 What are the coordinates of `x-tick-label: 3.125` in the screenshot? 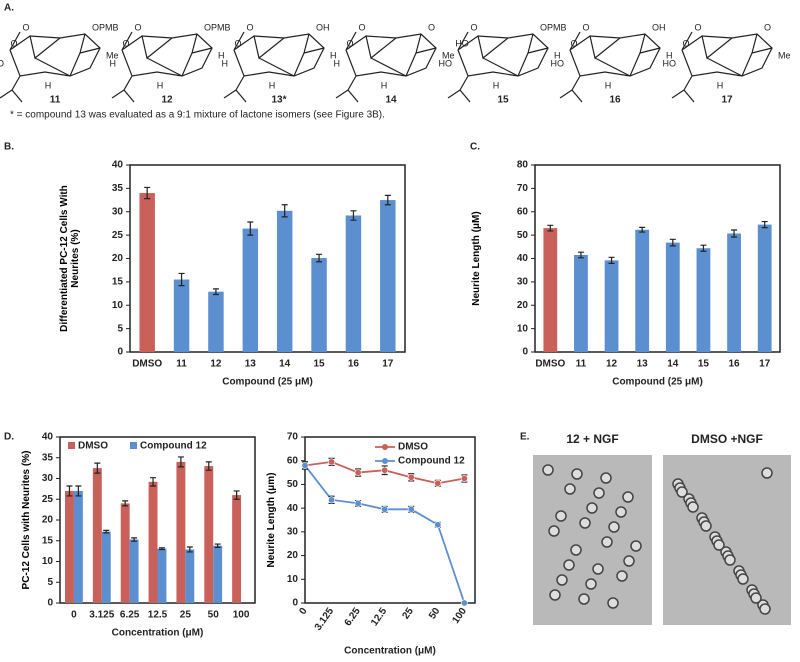 It's located at (101, 615).